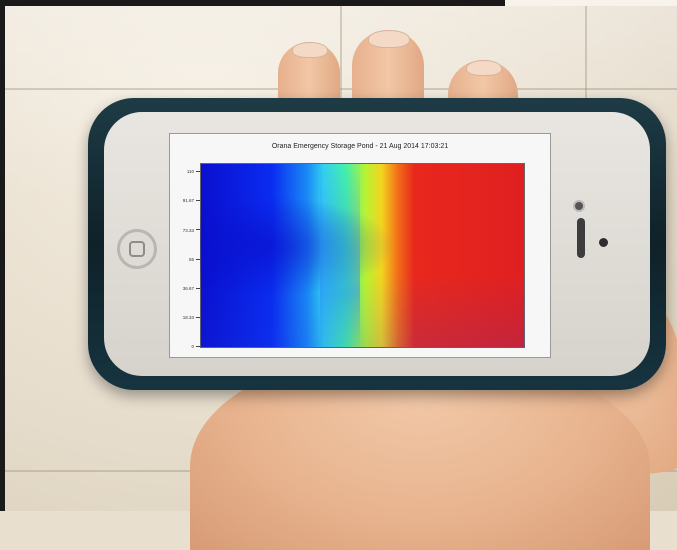 Image resolution: width=677 pixels, height=550 pixels. Describe the element at coordinates (188, 288) in the screenshot. I see `y-tick-label: 36.67` at that location.